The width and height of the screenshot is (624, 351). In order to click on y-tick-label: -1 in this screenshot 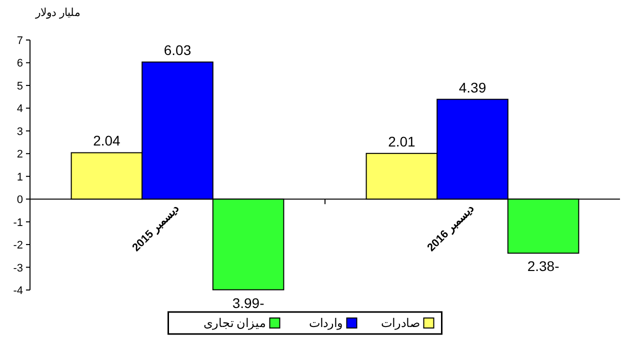, I will do `click(18, 222)`.